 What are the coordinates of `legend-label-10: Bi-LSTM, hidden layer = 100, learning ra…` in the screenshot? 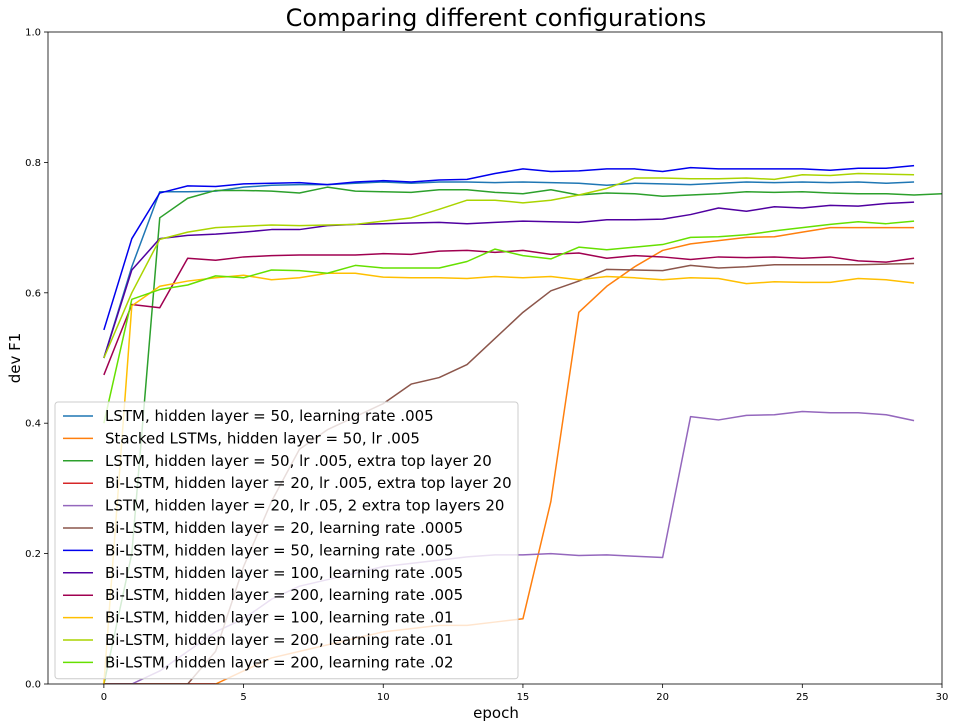 It's located at (279, 618).